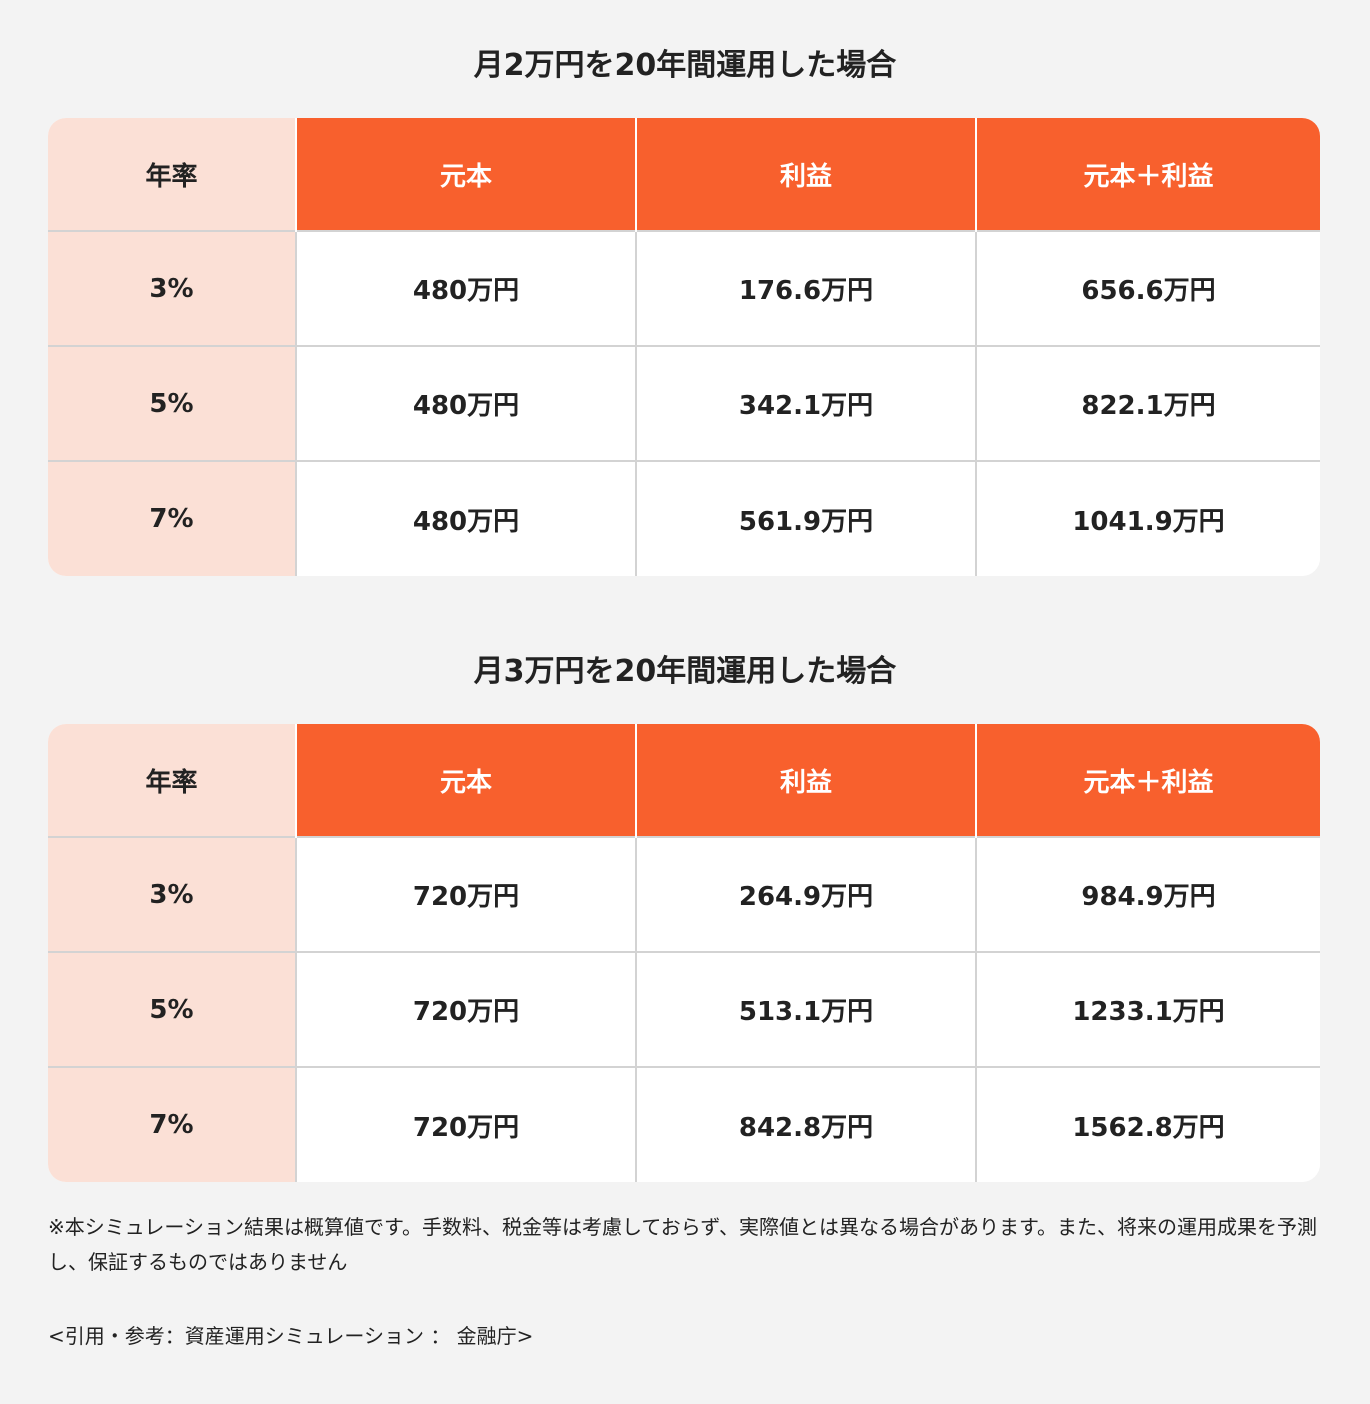  I want to click on profit-cell: 842.8万円, so click(805, 1124).